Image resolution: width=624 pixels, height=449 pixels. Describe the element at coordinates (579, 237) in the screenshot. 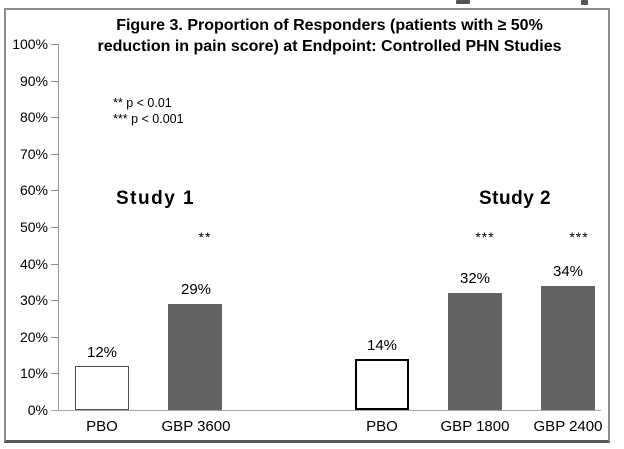

I see `significance-study2-gbp2400: ***` at that location.